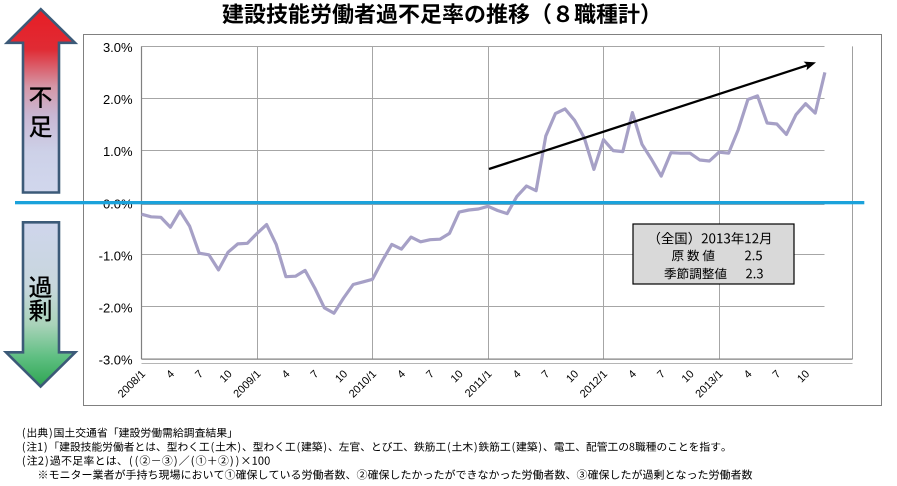 This screenshot has height=486, width=897. I want to click on svg-text: -3.0%, so click(116, 360).